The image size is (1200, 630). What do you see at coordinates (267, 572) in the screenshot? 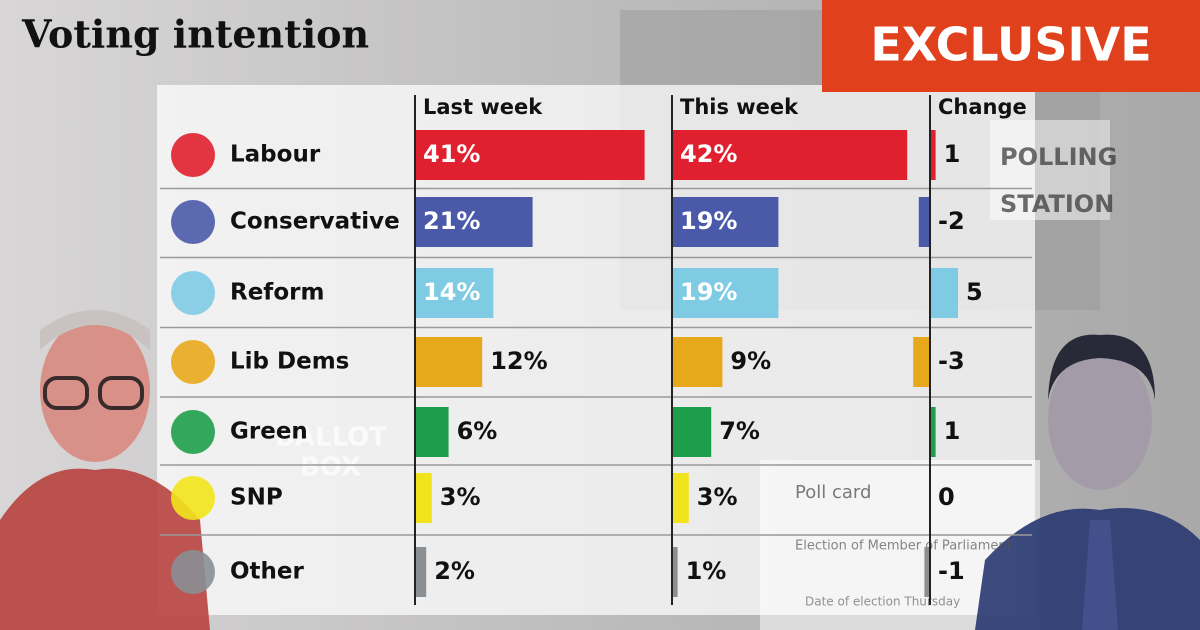
I see `category-label: Other` at bounding box center [267, 572].